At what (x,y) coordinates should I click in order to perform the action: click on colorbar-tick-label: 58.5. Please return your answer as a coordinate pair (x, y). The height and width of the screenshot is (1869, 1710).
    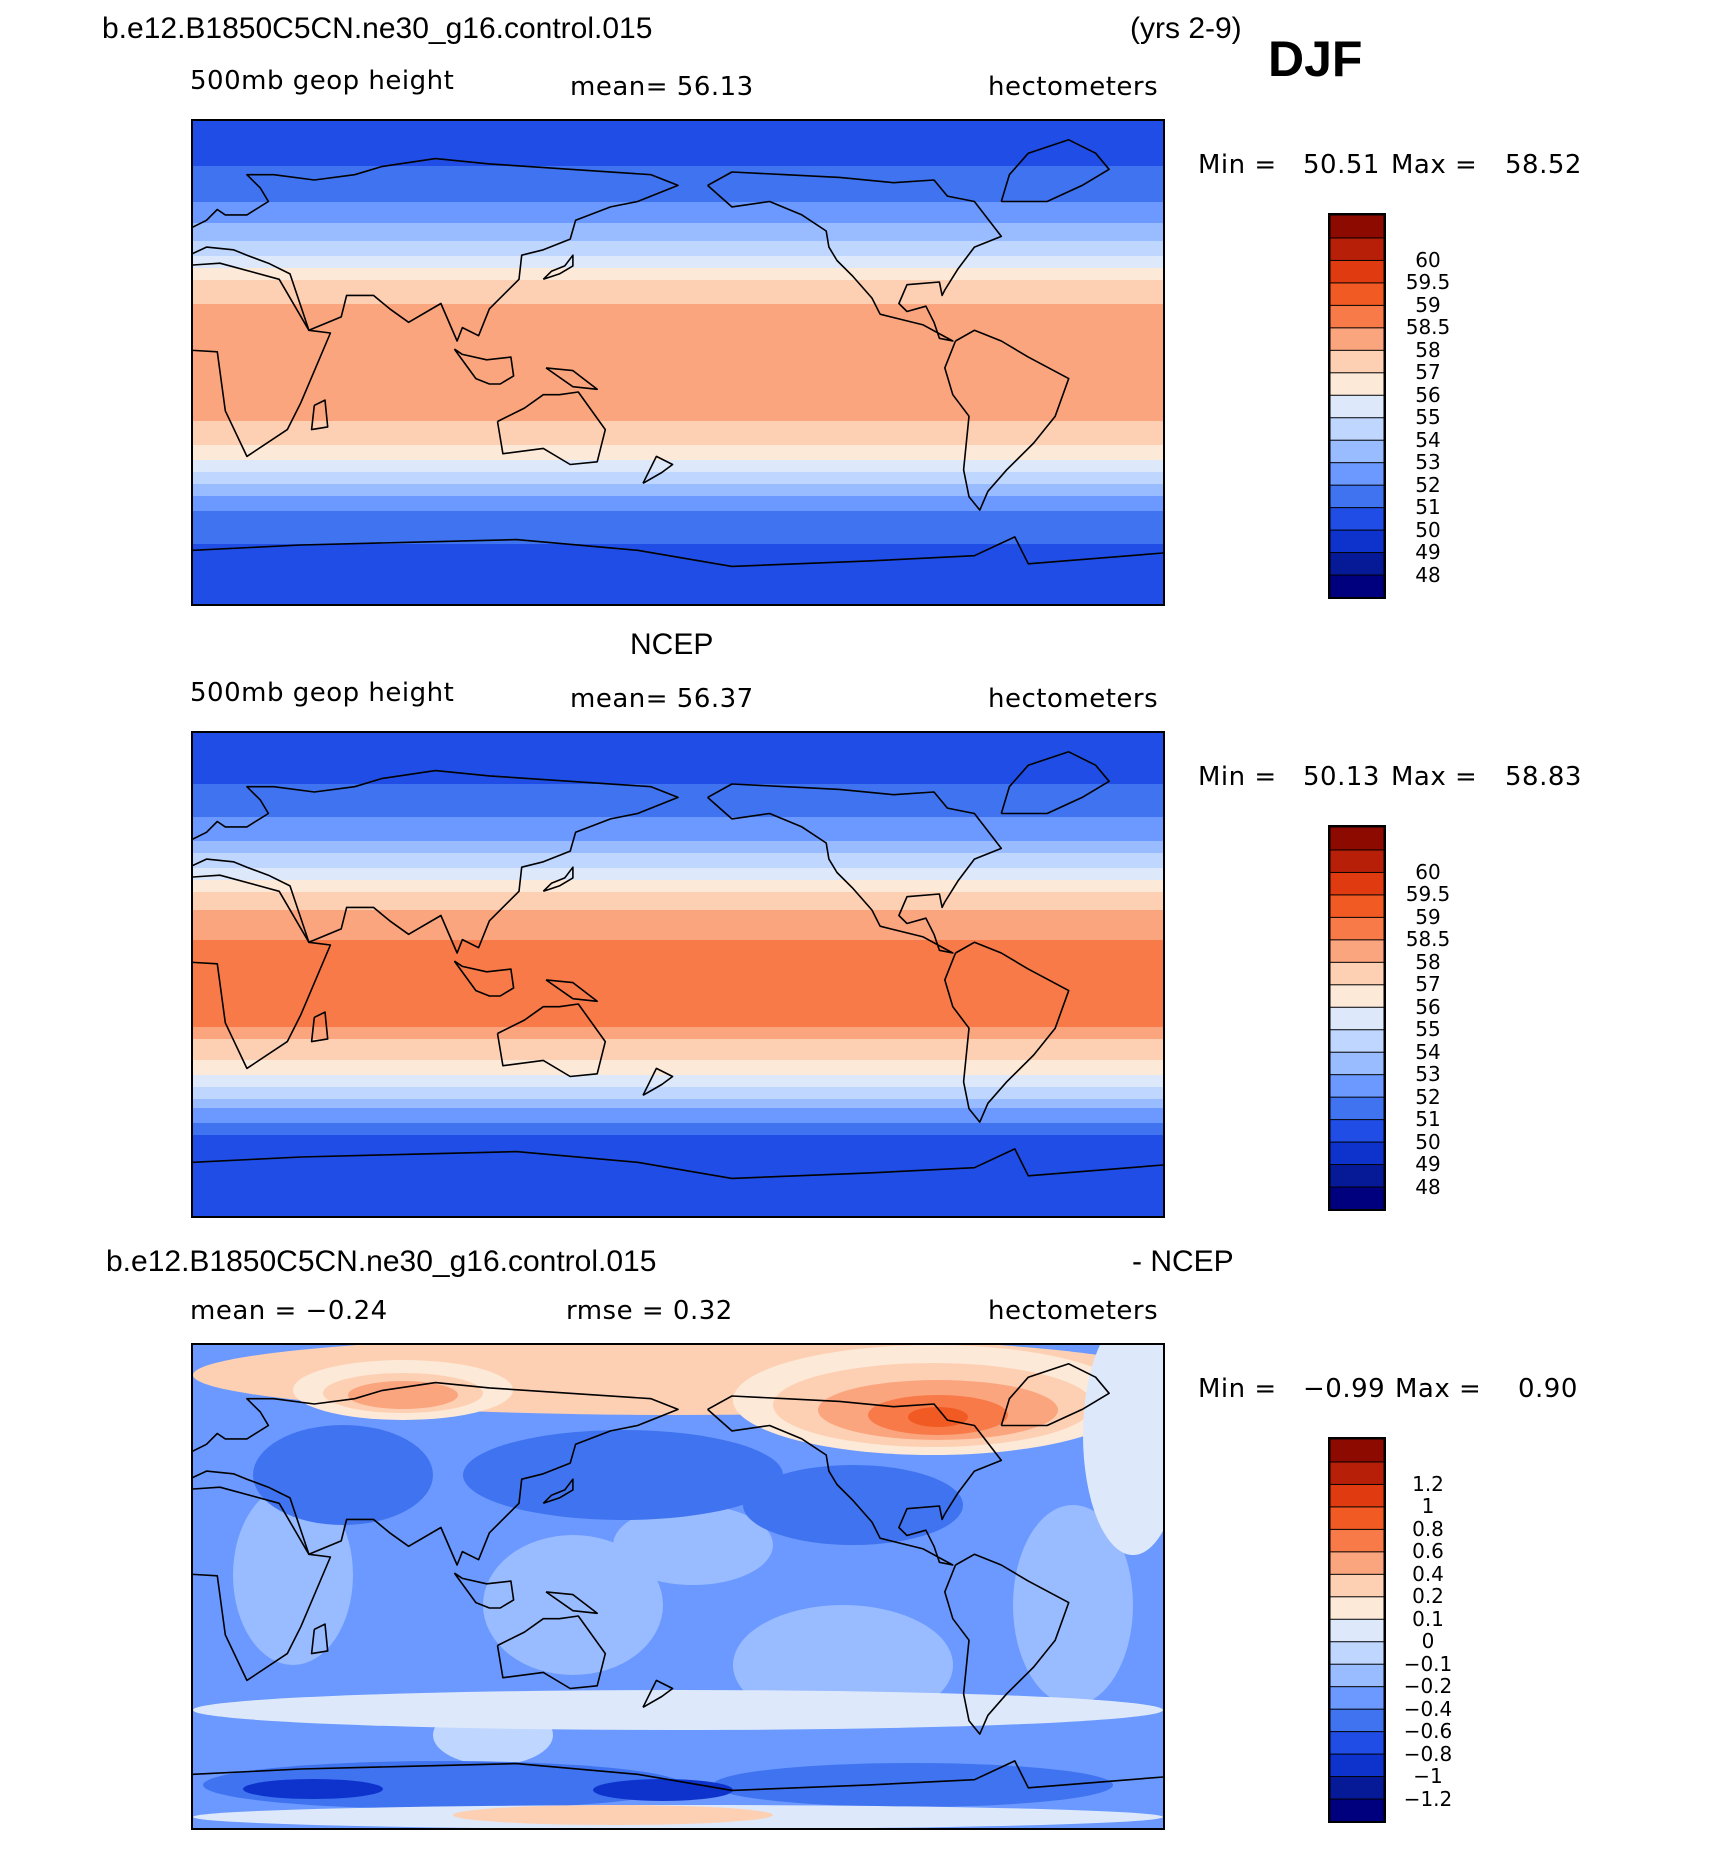
    Looking at the image, I should click on (1428, 327).